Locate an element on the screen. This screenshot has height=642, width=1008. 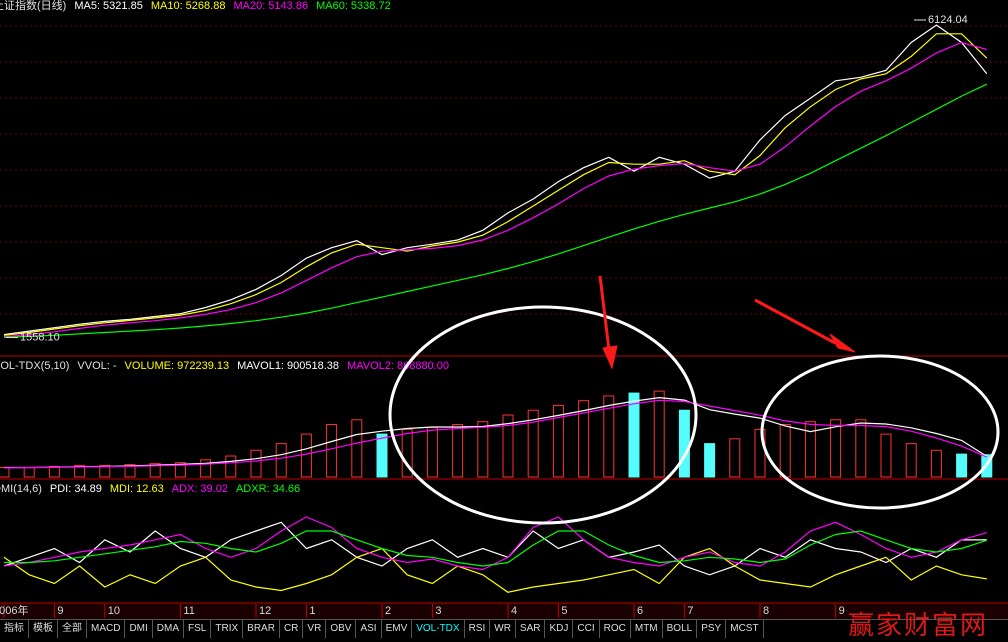
annotation-label: 1558.10 is located at coordinates (40, 337).